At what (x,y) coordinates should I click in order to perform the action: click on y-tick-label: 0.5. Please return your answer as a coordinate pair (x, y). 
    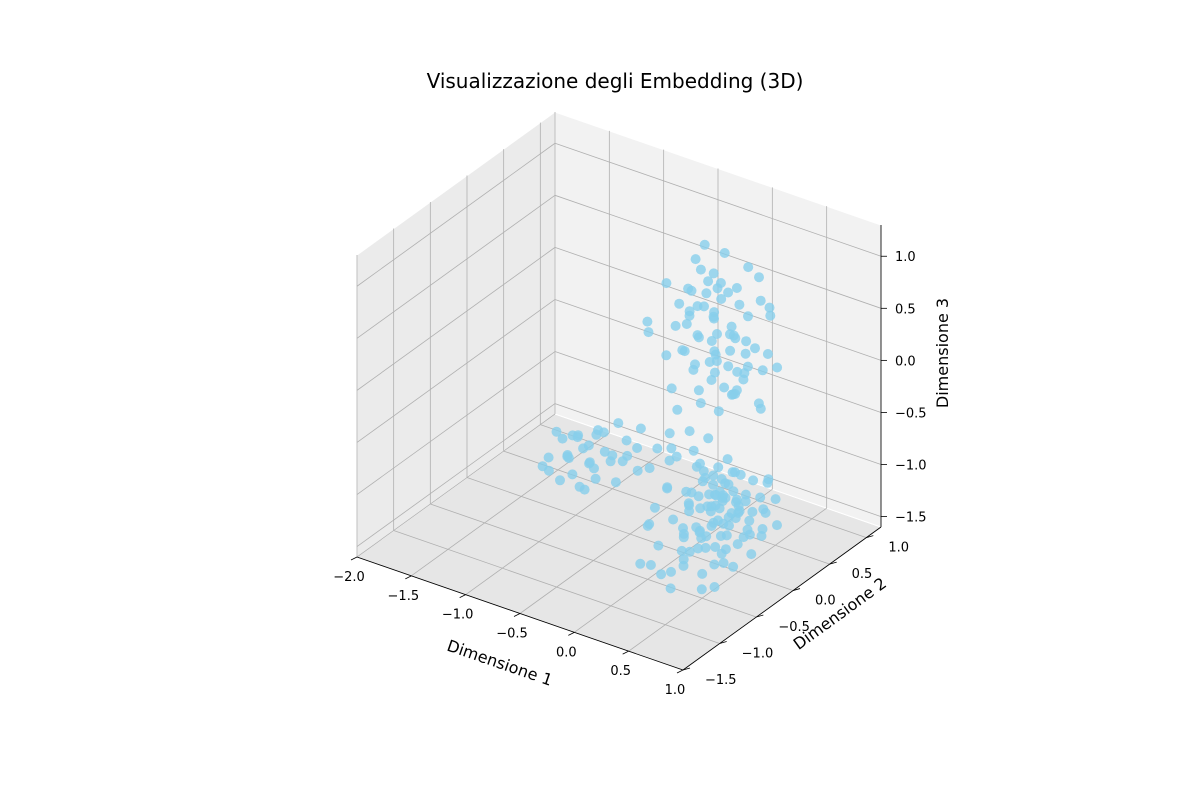
    Looking at the image, I should click on (862, 574).